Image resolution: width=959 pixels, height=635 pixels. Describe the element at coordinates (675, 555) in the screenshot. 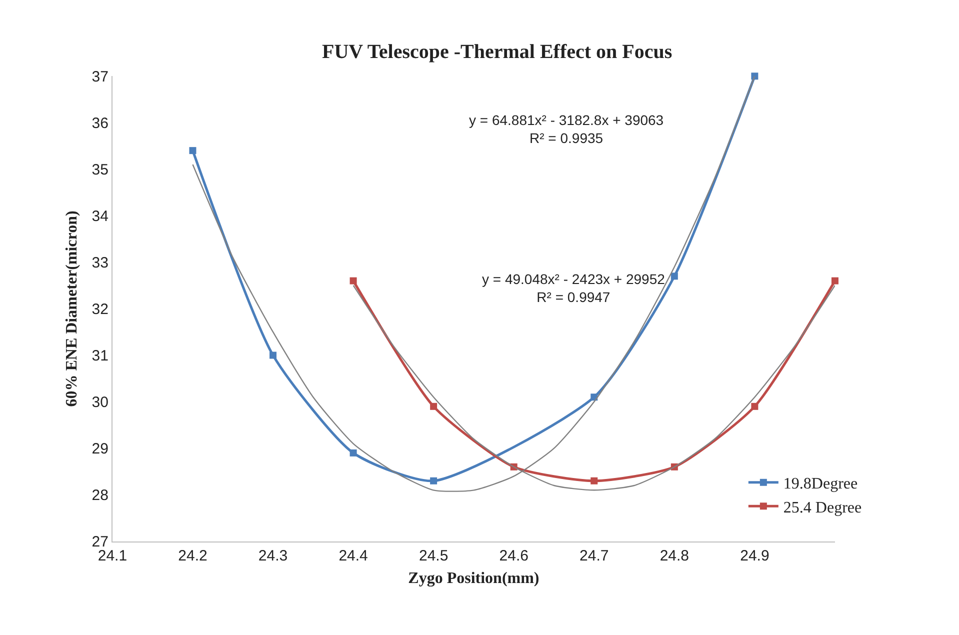

I see `x-tick-label: 24.8` at that location.